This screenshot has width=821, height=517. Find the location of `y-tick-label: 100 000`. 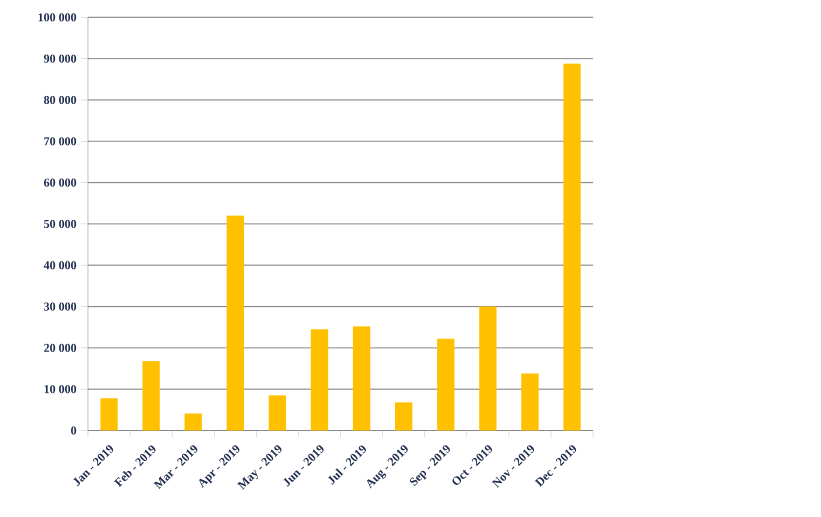

y-tick-label: 100 000 is located at coordinates (57, 17).